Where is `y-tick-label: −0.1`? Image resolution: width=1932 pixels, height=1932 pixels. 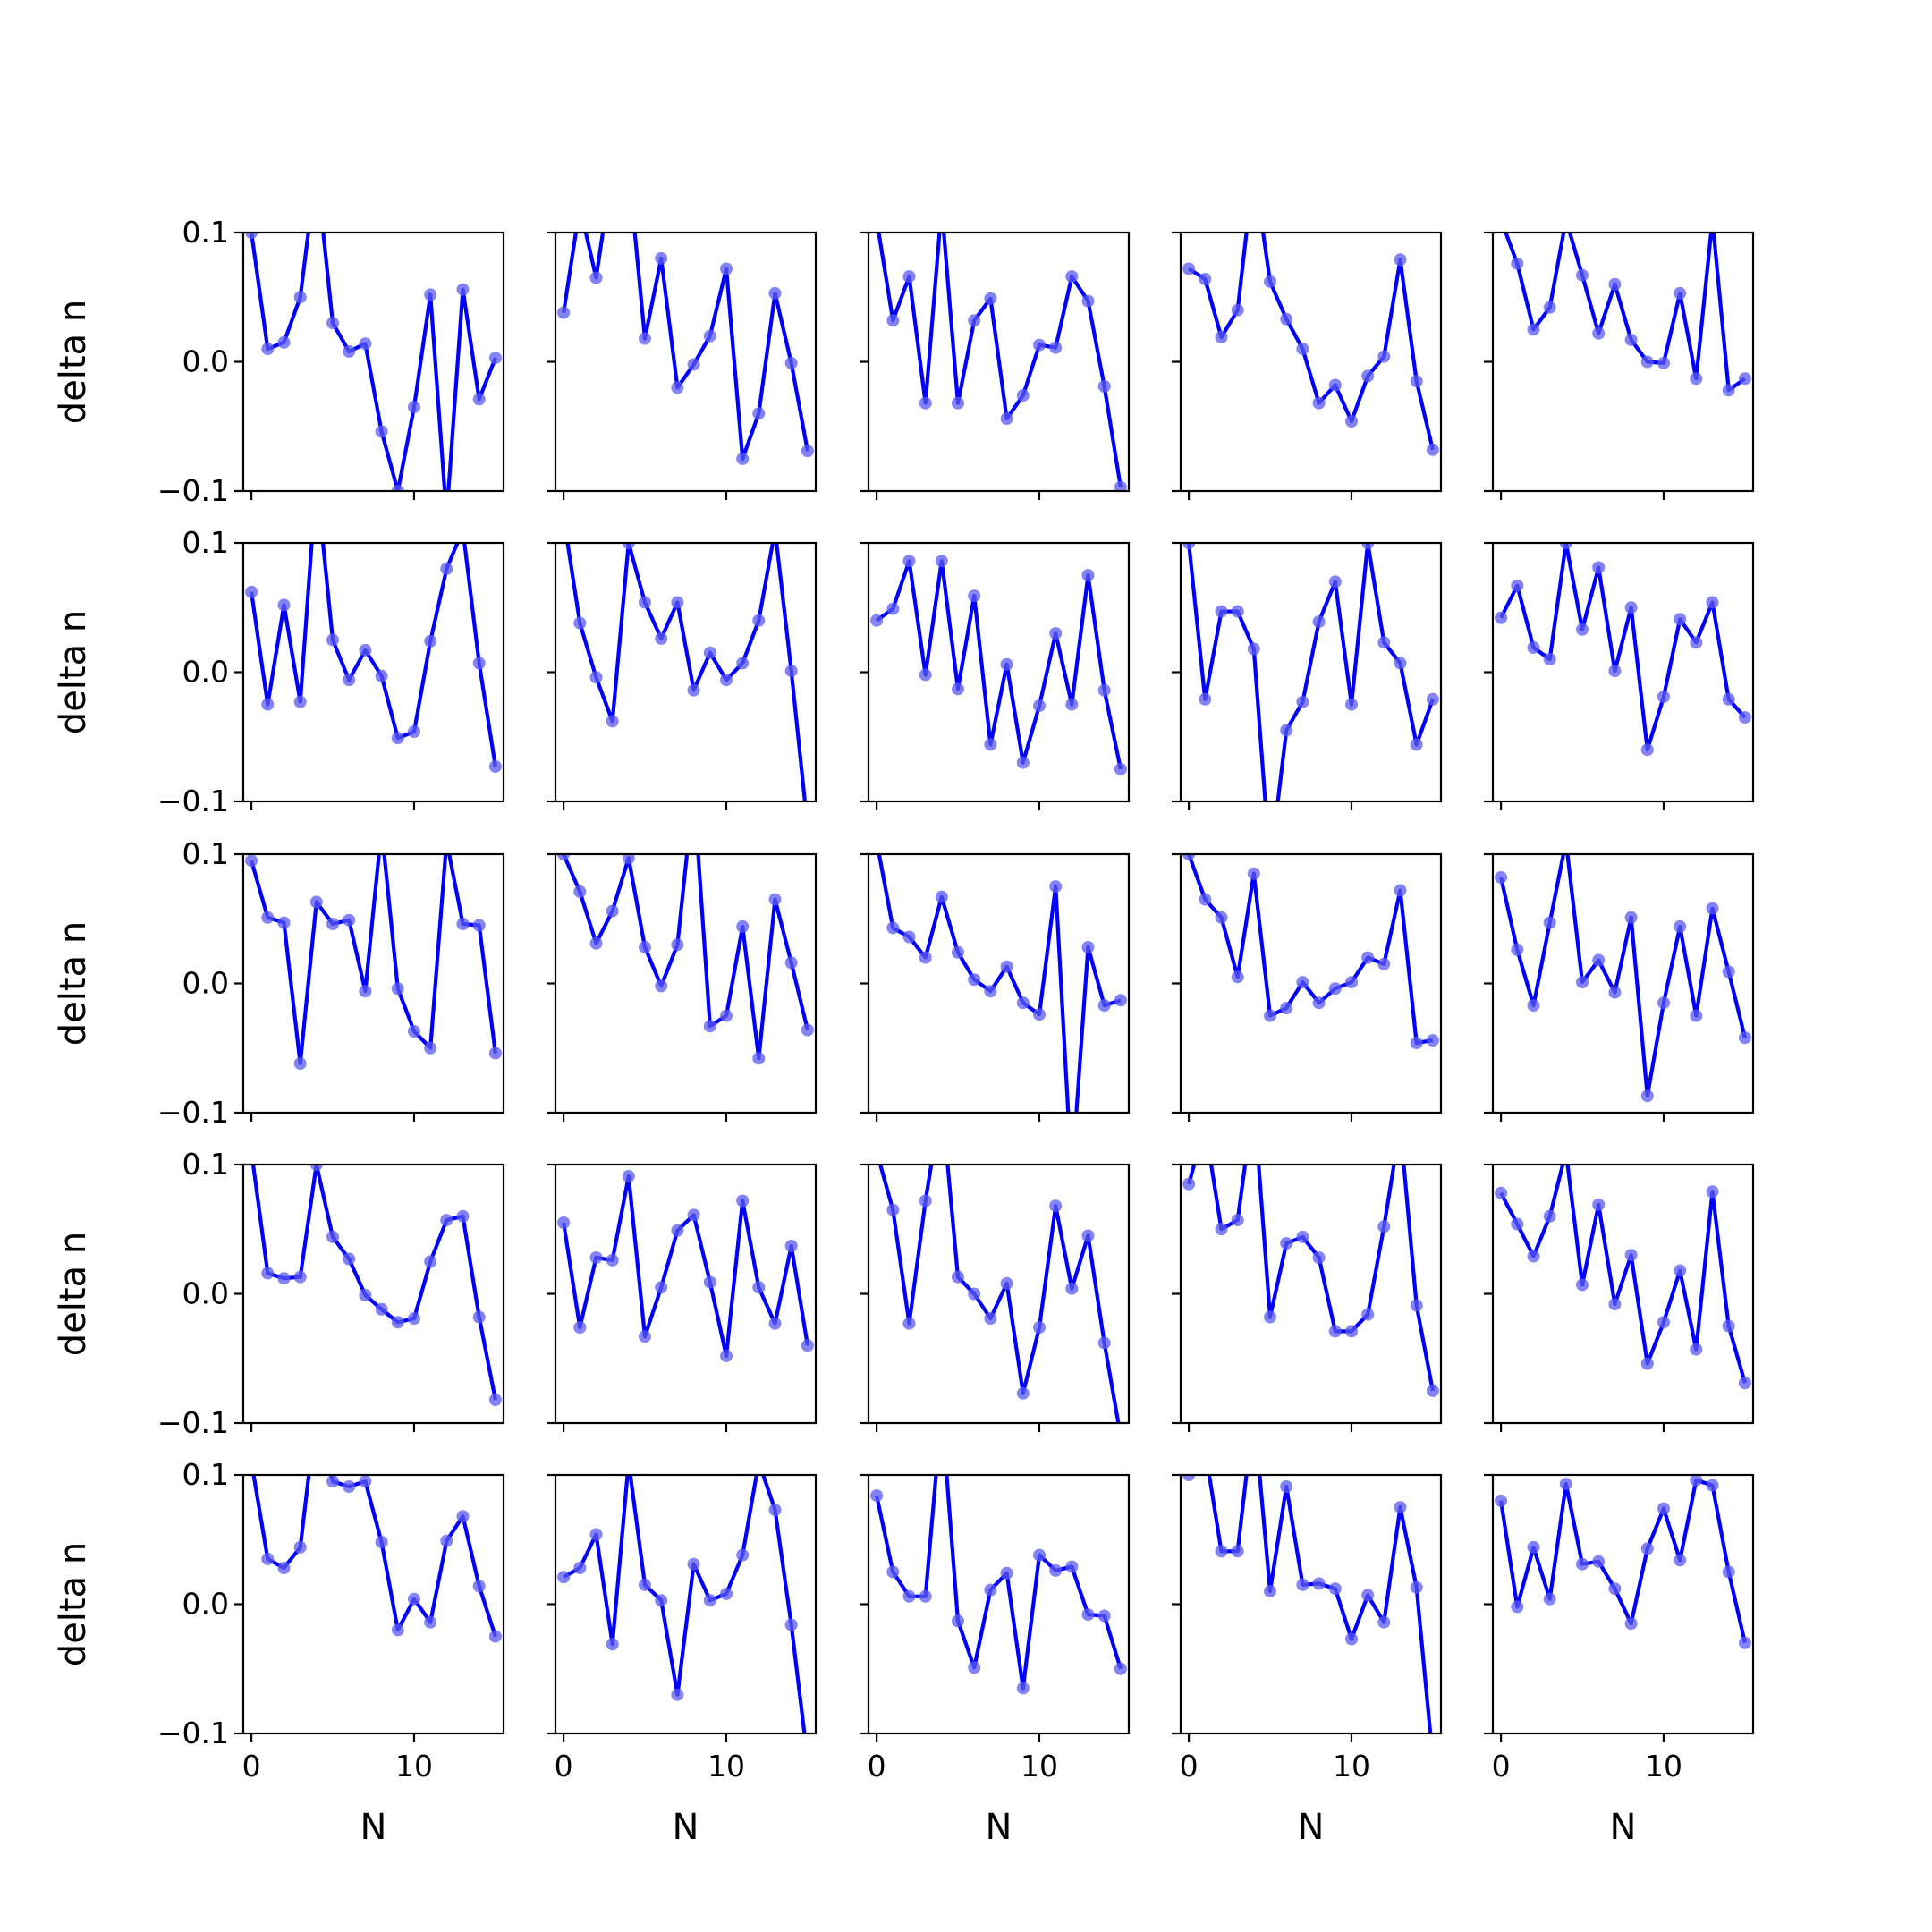 y-tick-label: −0.1 is located at coordinates (193, 801).